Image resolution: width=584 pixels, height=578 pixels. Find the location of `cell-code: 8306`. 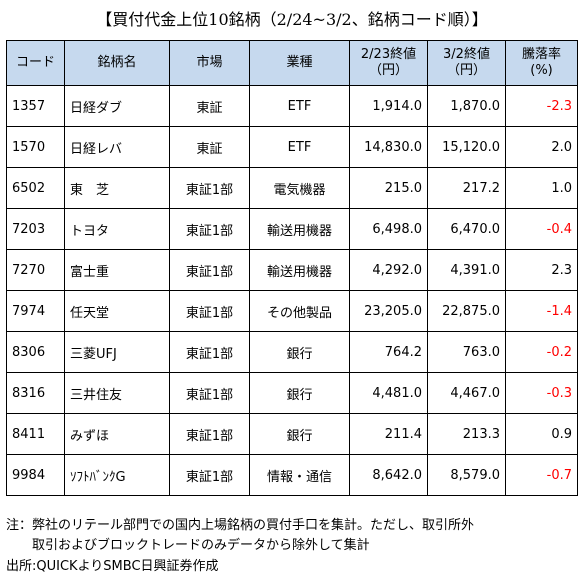

cell-code: 8306 is located at coordinates (35, 352).